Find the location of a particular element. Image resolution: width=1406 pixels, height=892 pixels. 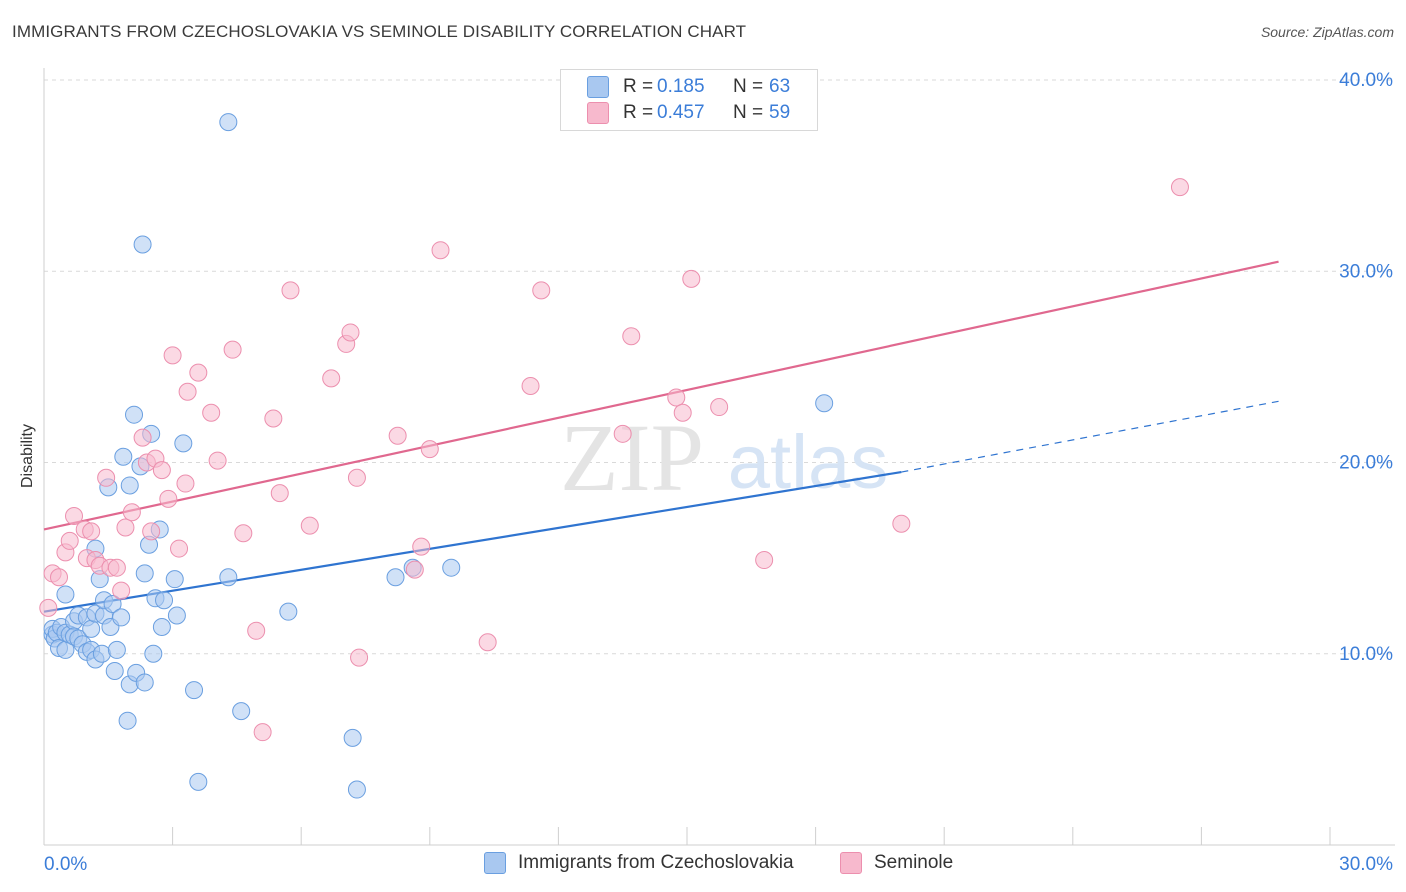

y-tick-label: 10.0% is located at coordinates (1366, 654).